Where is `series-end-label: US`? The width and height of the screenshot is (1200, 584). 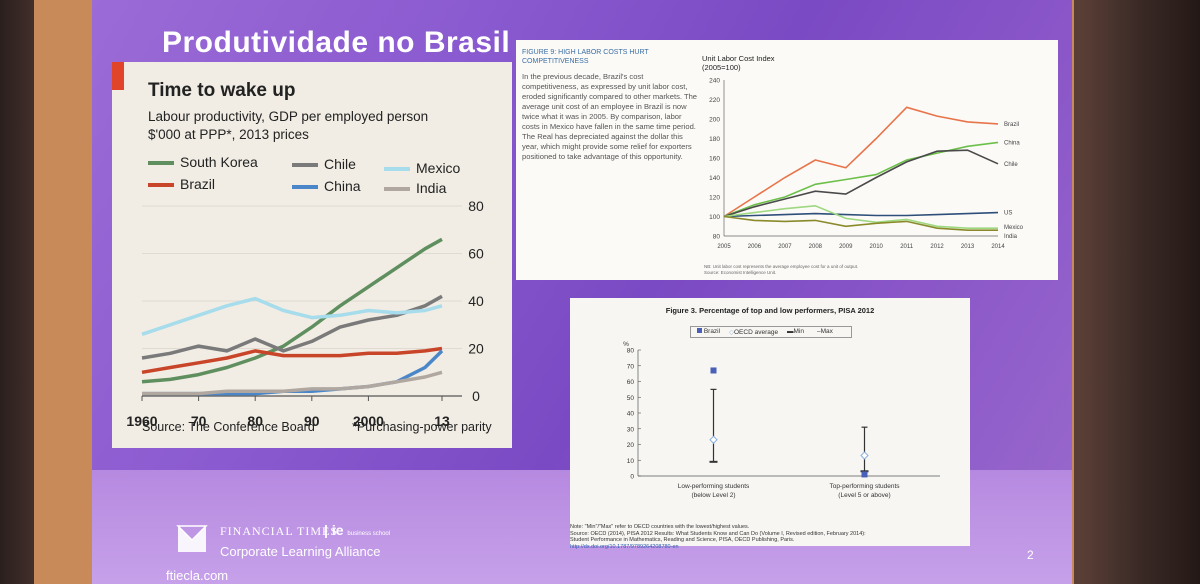 series-end-label: US is located at coordinates (1008, 214).